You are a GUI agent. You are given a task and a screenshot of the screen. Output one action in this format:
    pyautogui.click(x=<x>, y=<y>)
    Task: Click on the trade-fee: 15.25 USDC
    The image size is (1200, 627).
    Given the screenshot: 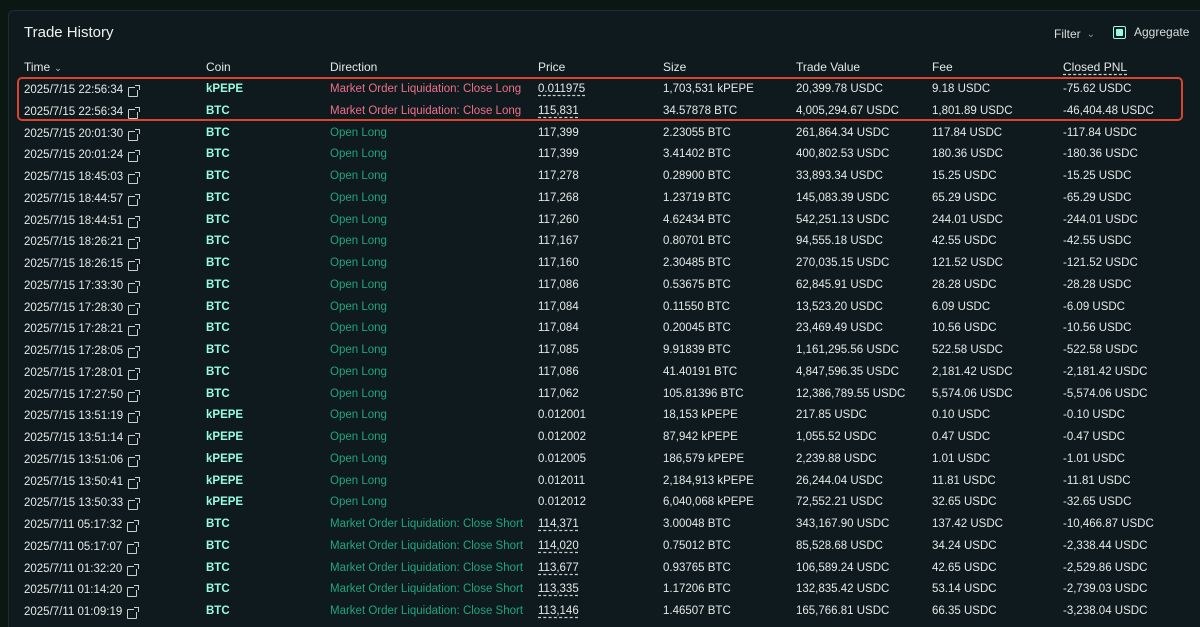 What is the action you would take?
    pyautogui.click(x=964, y=176)
    